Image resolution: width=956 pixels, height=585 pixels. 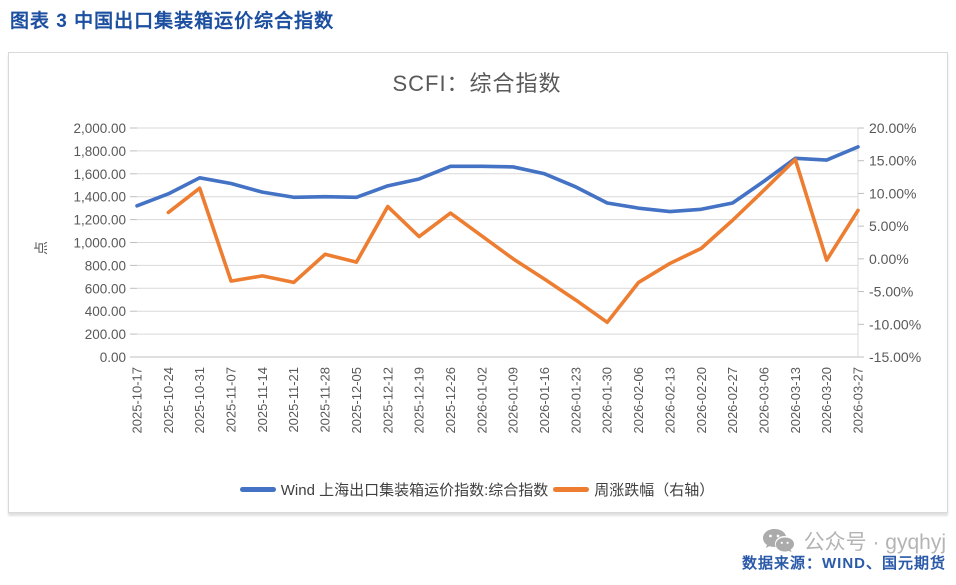 I want to click on figure-title: 图表 3 中国出口集装箱运价综合指数, so click(x=172, y=21).